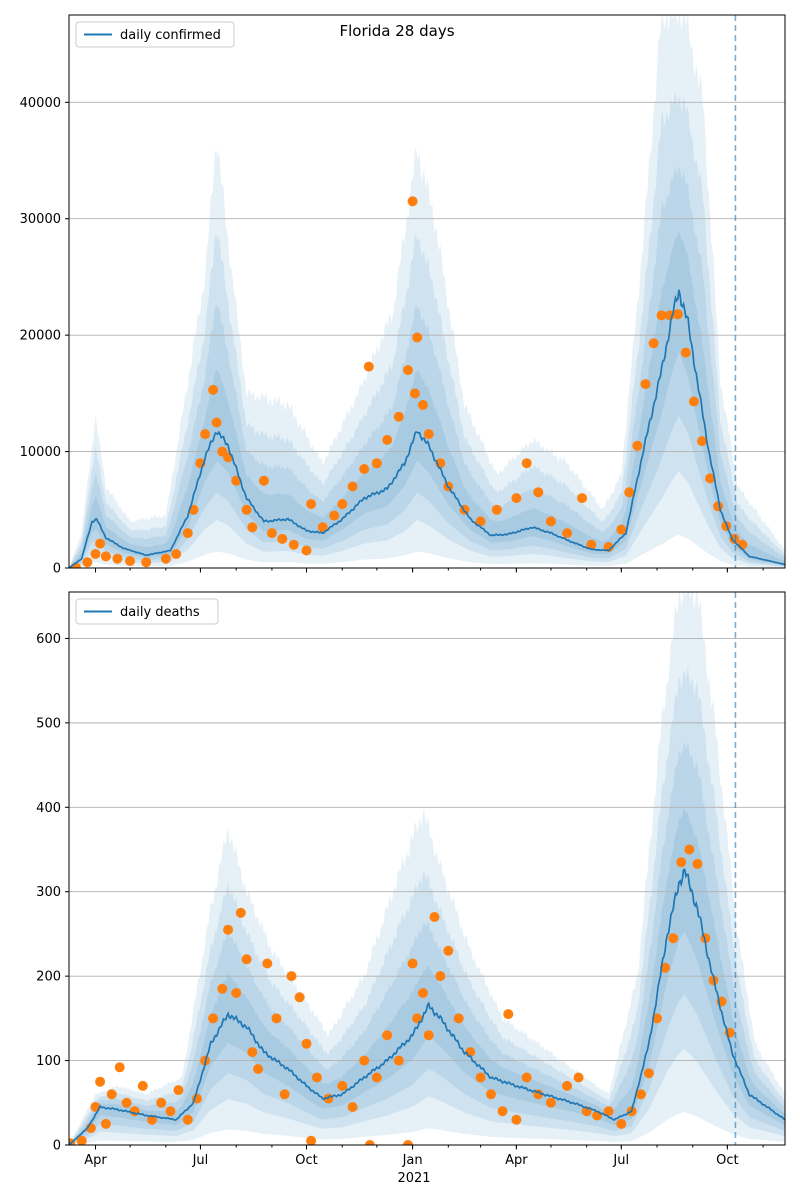 The image size is (800, 1200). I want to click on confirmed-legend-box, so click(155, 34).